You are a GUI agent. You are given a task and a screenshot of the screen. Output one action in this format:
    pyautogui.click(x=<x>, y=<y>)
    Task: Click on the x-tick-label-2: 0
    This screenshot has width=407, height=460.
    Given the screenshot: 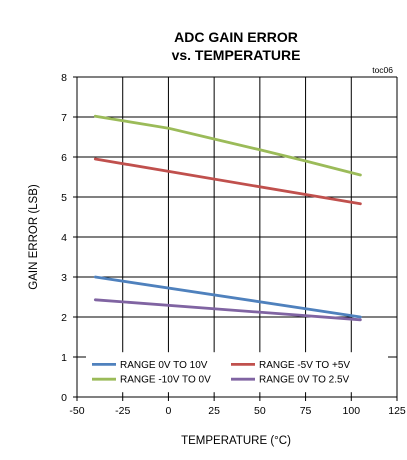 What is the action you would take?
    pyautogui.click(x=169, y=411)
    